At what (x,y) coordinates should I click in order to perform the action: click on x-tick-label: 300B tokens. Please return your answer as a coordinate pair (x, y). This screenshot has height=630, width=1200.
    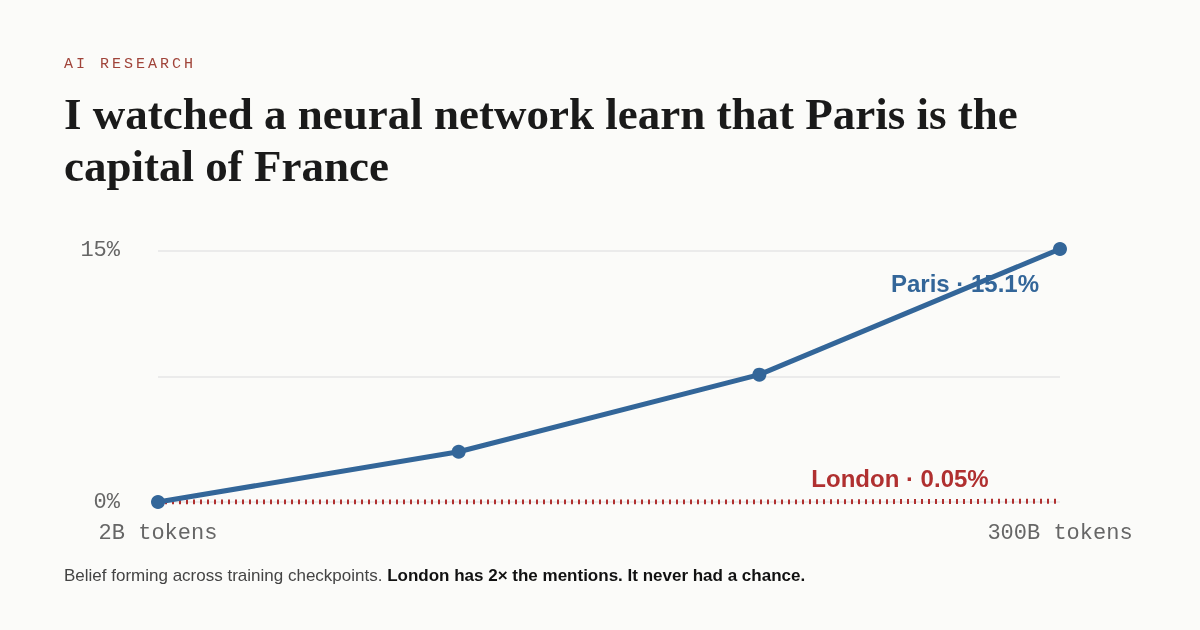
    Looking at the image, I should click on (1060, 533).